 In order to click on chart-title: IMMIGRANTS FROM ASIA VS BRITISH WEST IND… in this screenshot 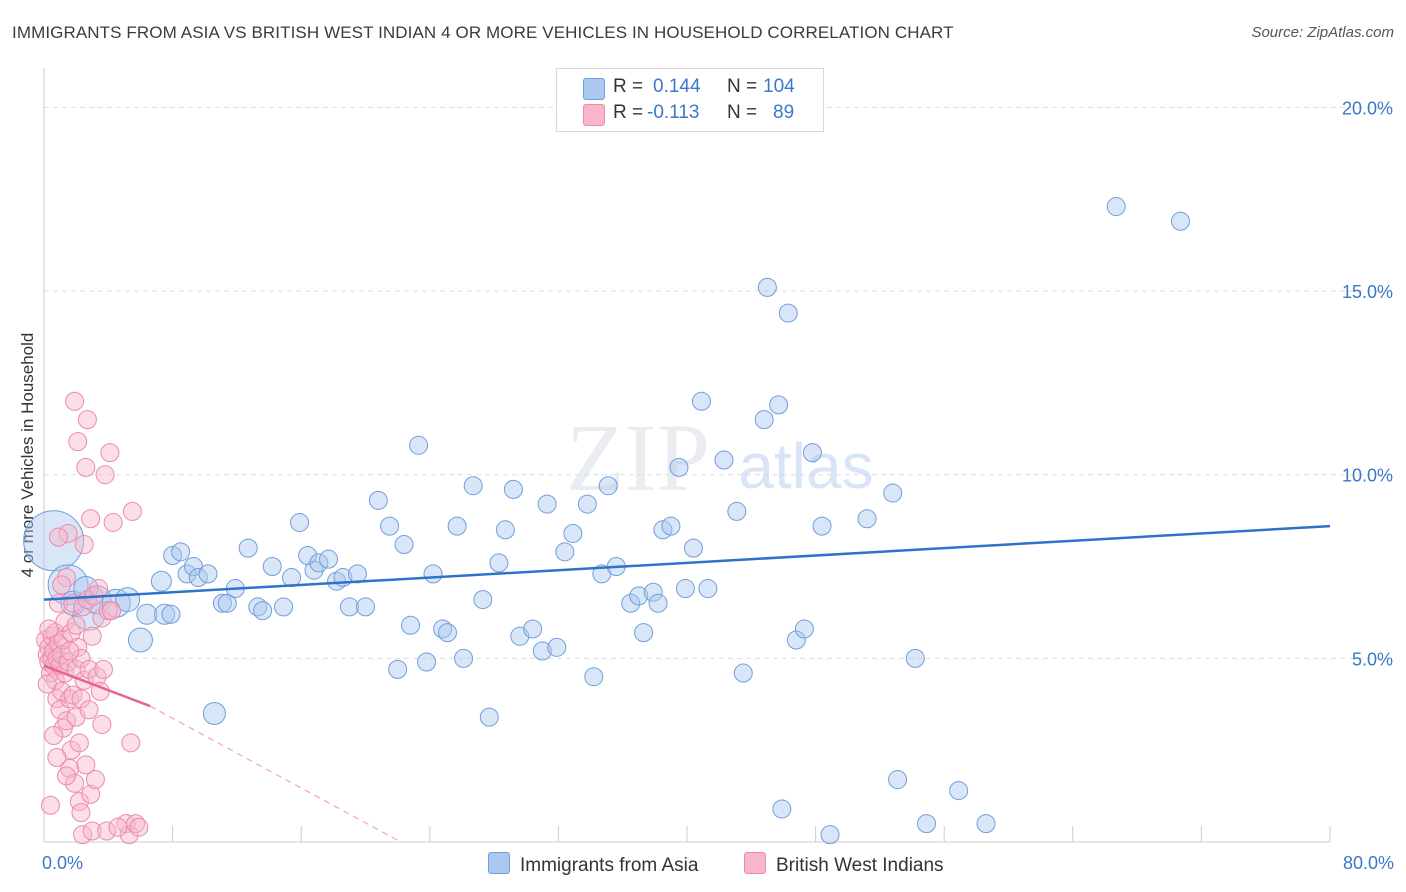, I will do `click(483, 32)`.